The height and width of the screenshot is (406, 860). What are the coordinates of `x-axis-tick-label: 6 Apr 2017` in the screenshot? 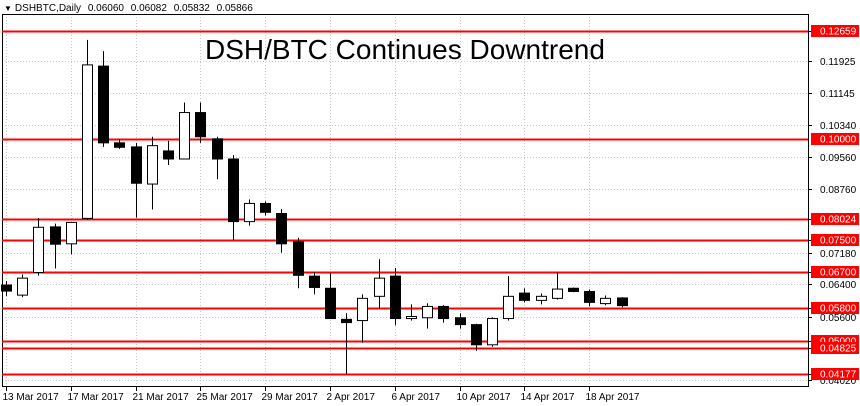 It's located at (416, 397).